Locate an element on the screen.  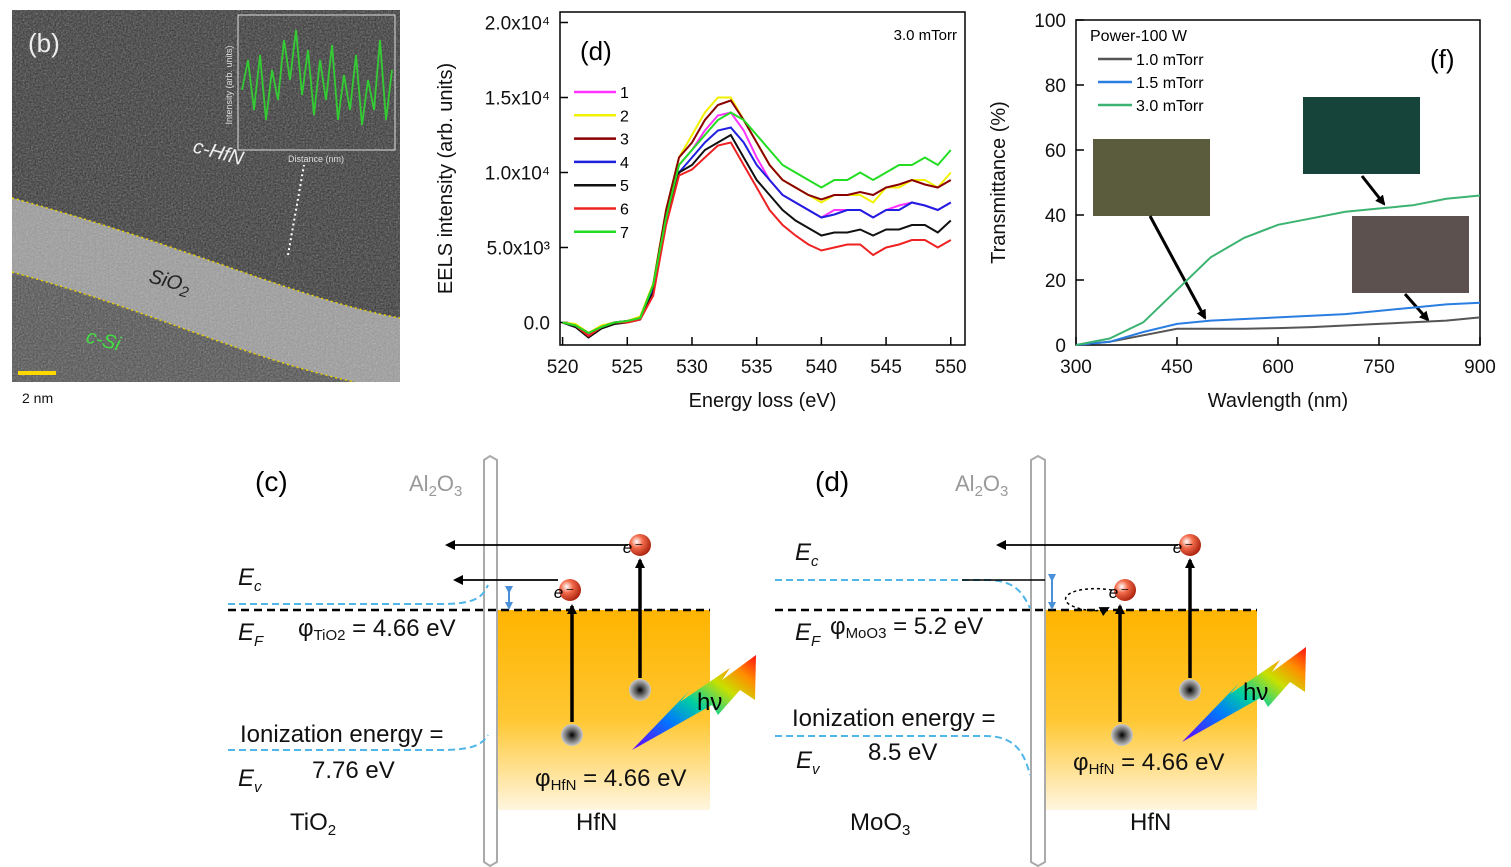
x-tick-label: 900 is located at coordinates (1480, 367).